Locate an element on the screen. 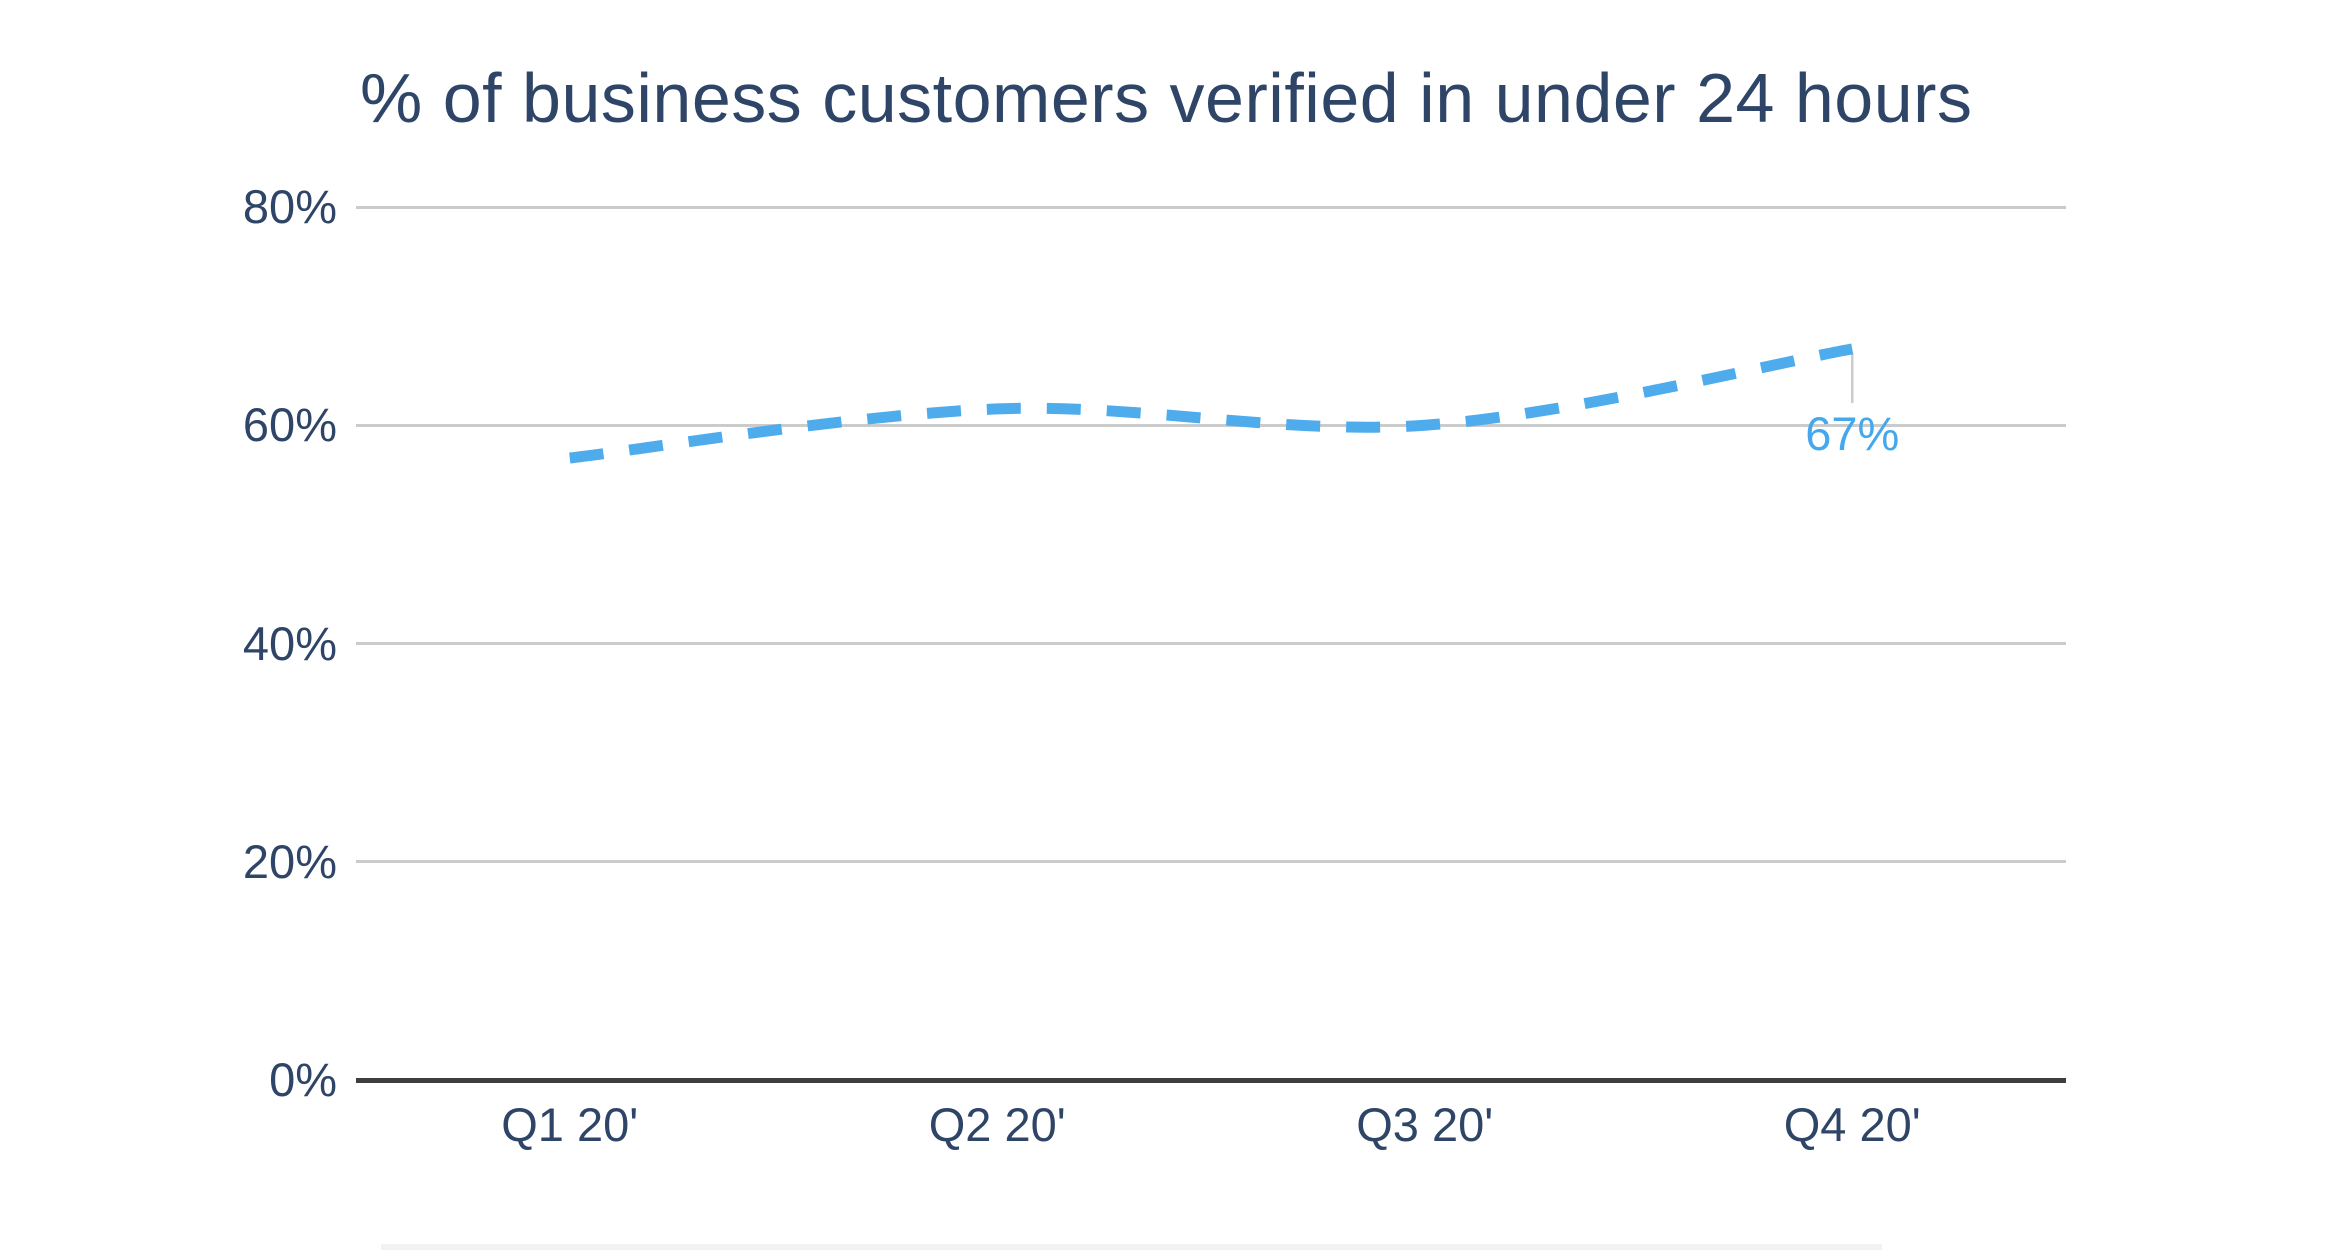  y-tick-label-60: 60% is located at coordinates (289, 425).